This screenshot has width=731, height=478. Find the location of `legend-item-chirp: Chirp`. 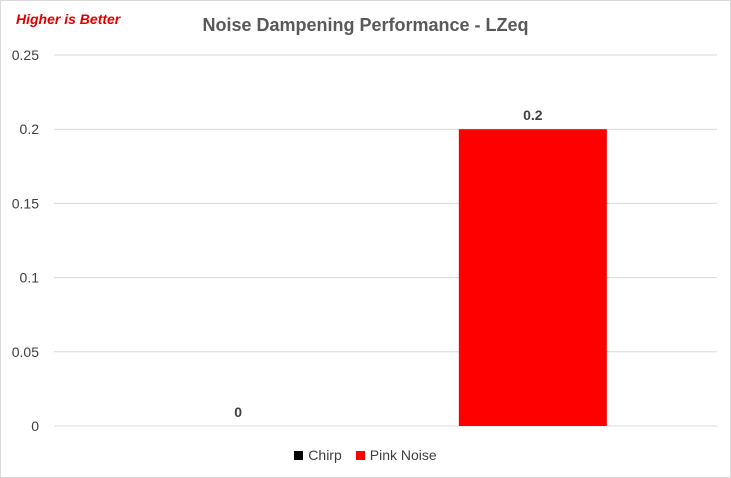

legend-item-chirp: Chirp is located at coordinates (318, 455).